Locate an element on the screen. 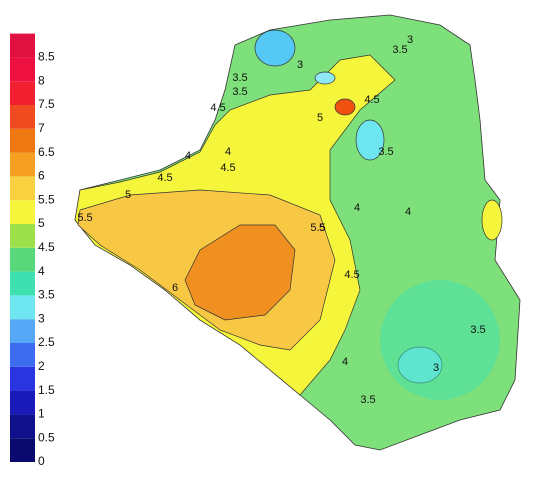 This screenshot has height=478, width=550. legend-label: 4 is located at coordinates (41, 271).